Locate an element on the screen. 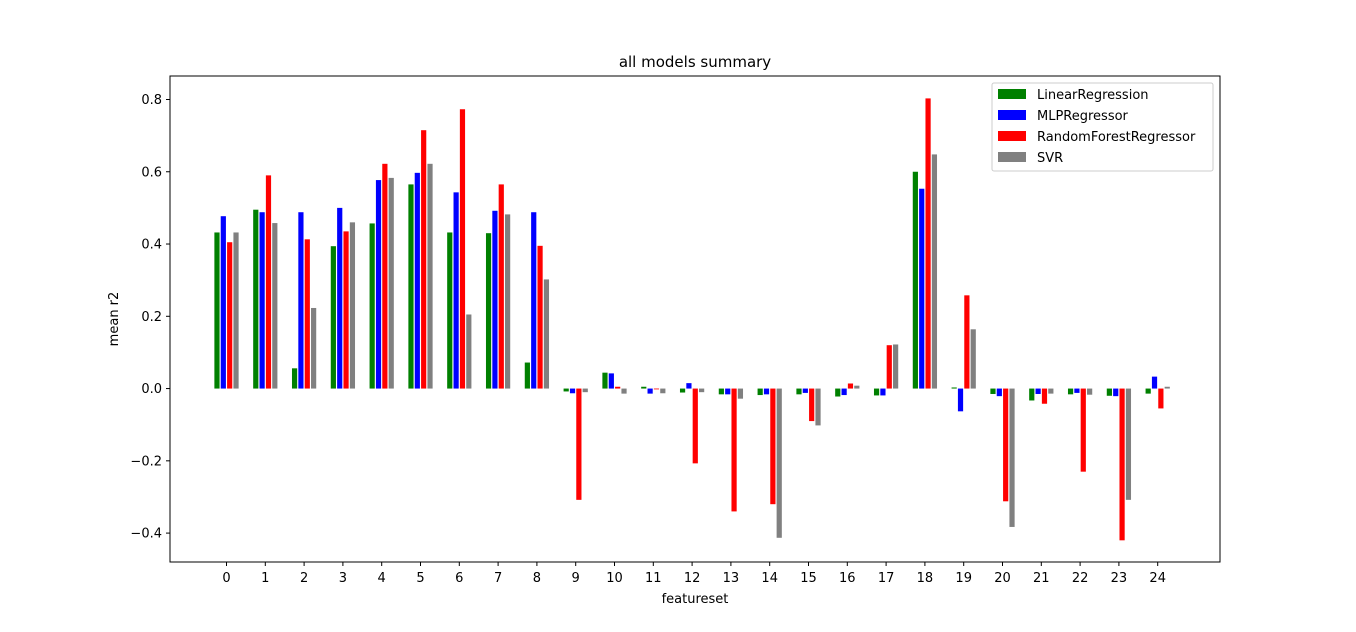 This screenshot has width=1356, height=632. legend-label-svr: SVR is located at coordinates (1050, 158).